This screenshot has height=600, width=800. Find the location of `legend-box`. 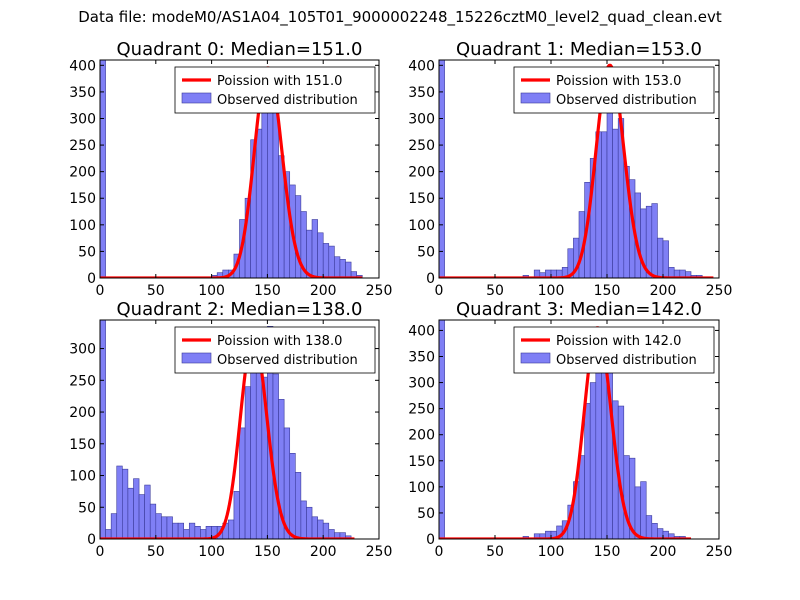

legend-box is located at coordinates (614, 350).